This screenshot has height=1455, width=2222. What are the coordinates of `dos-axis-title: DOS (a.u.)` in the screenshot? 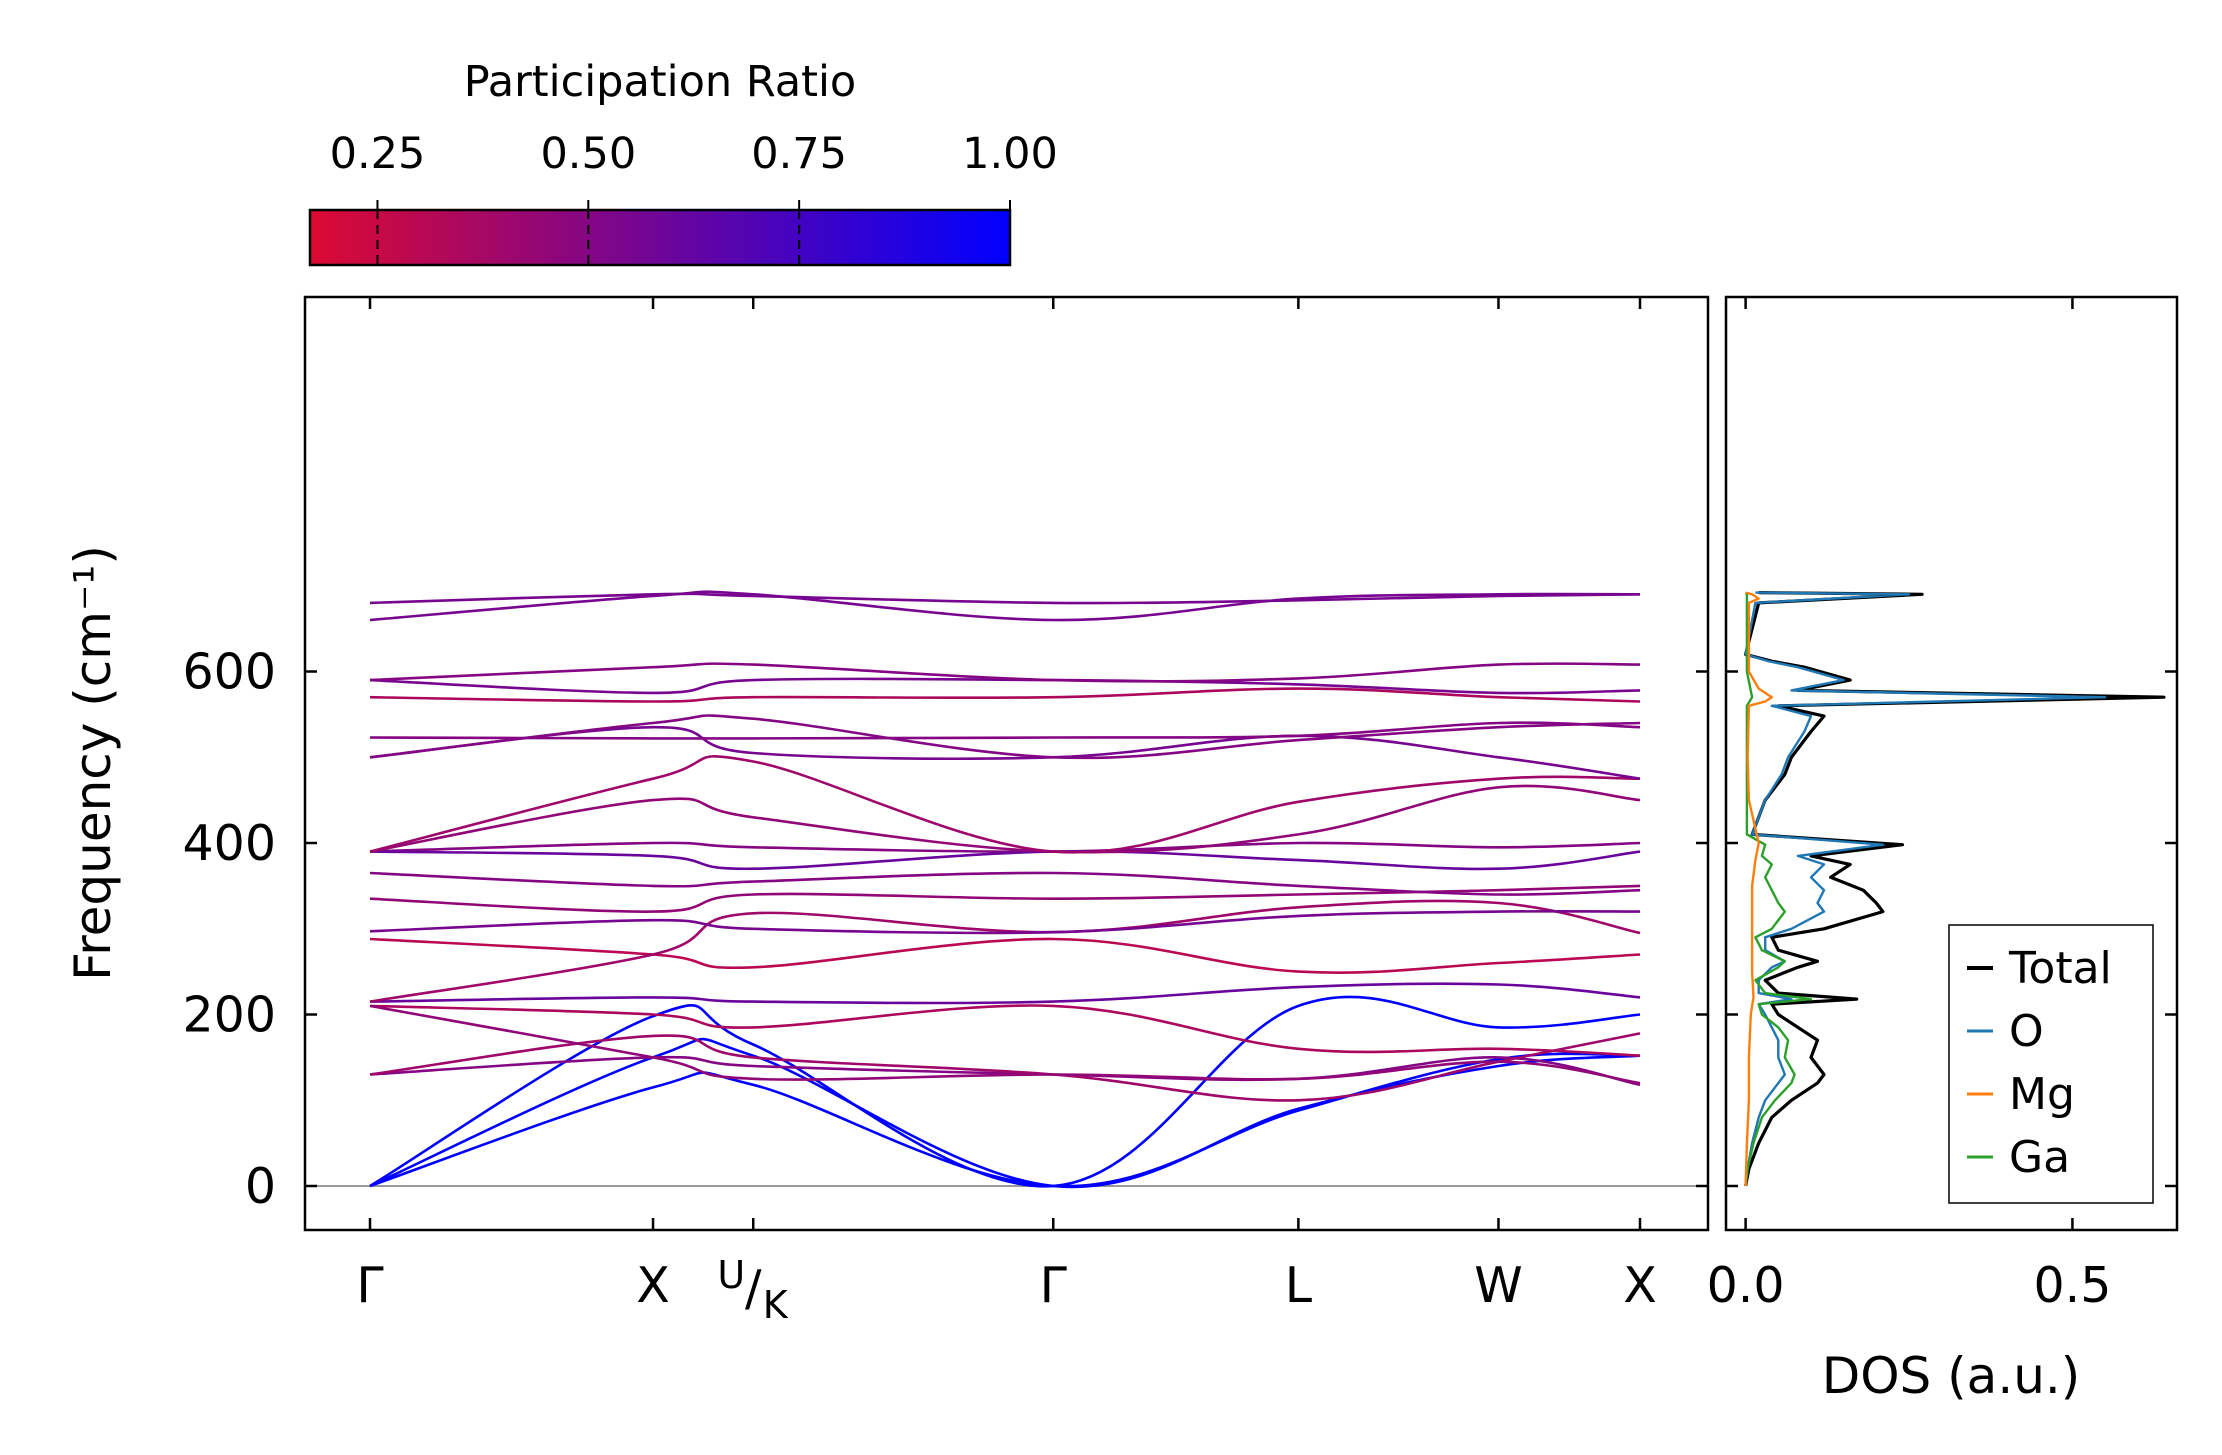 It's located at (1951, 1376).